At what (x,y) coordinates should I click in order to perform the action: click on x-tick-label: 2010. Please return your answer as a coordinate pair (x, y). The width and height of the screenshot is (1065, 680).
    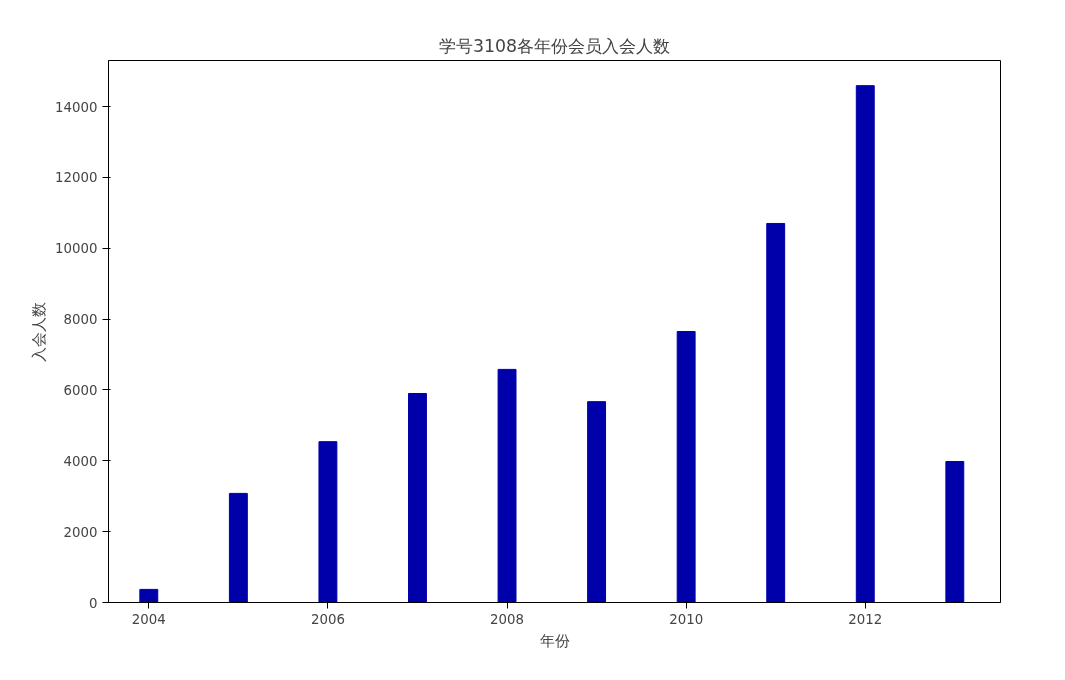
    Looking at the image, I should click on (686, 619).